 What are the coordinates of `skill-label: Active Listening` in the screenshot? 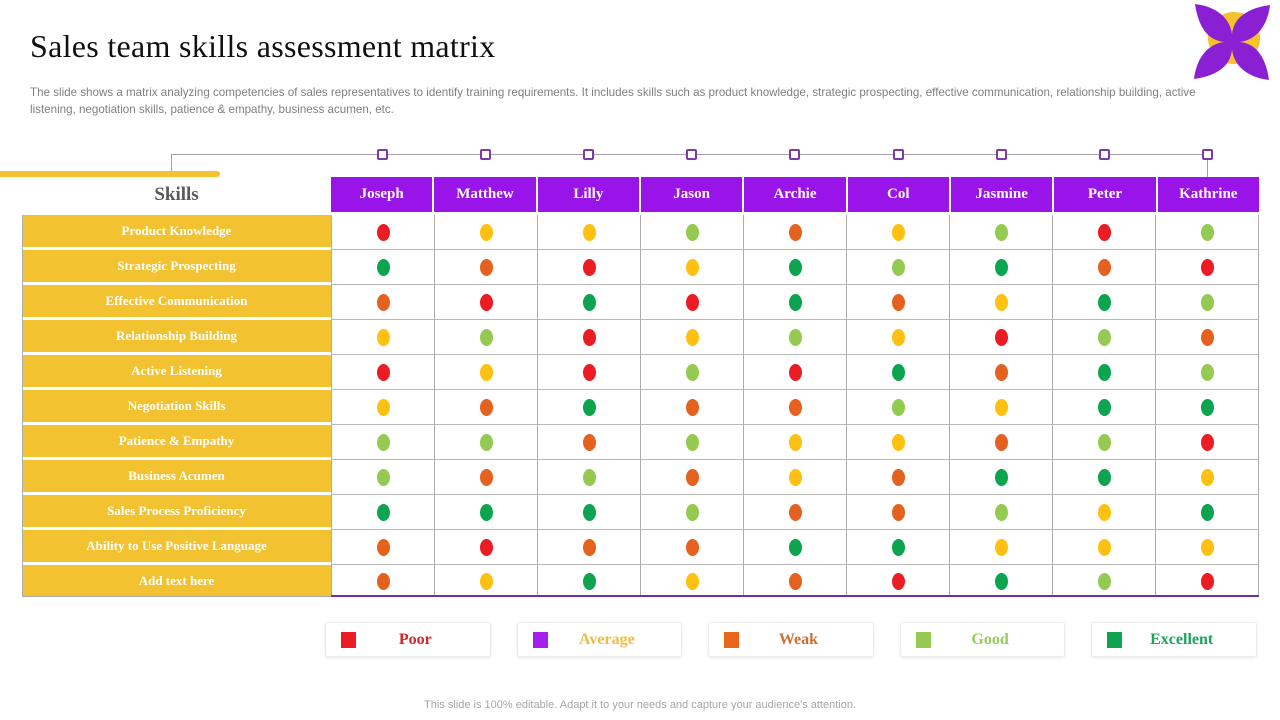 It's located at (176, 371).